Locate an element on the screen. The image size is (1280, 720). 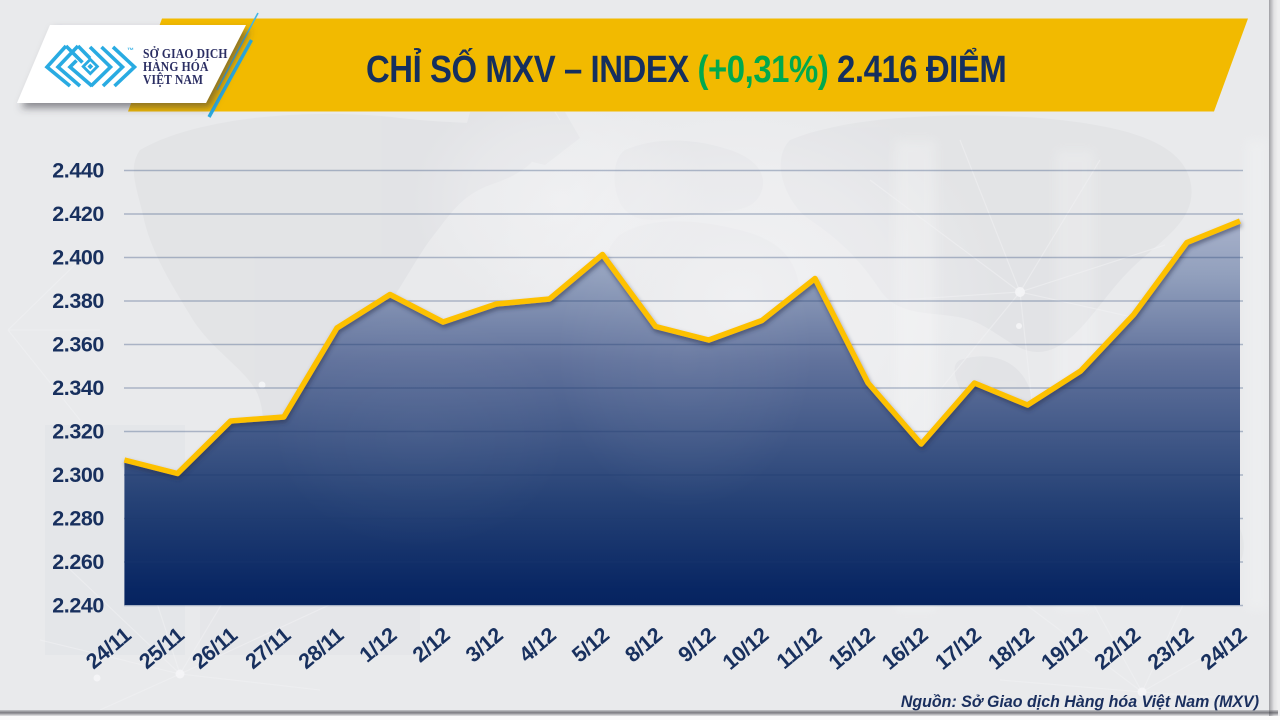
svg-text: 2.240 is located at coordinates (78, 606).